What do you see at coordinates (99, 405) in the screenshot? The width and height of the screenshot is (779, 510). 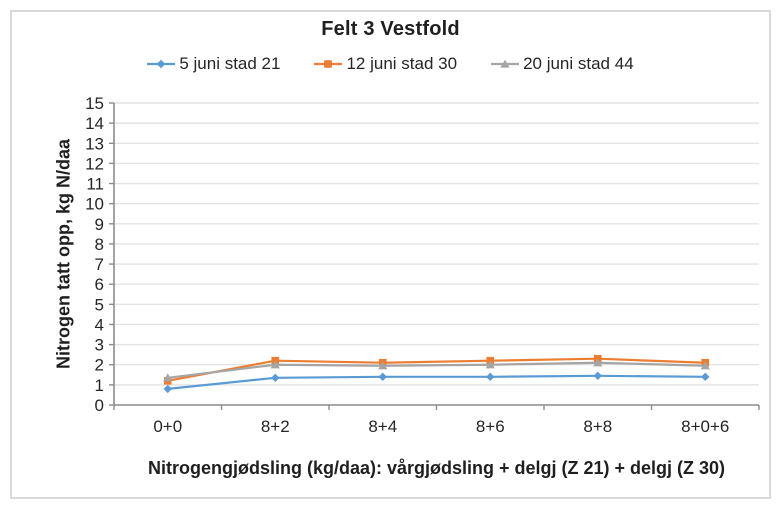 I see `y-tick-label: 0` at bounding box center [99, 405].